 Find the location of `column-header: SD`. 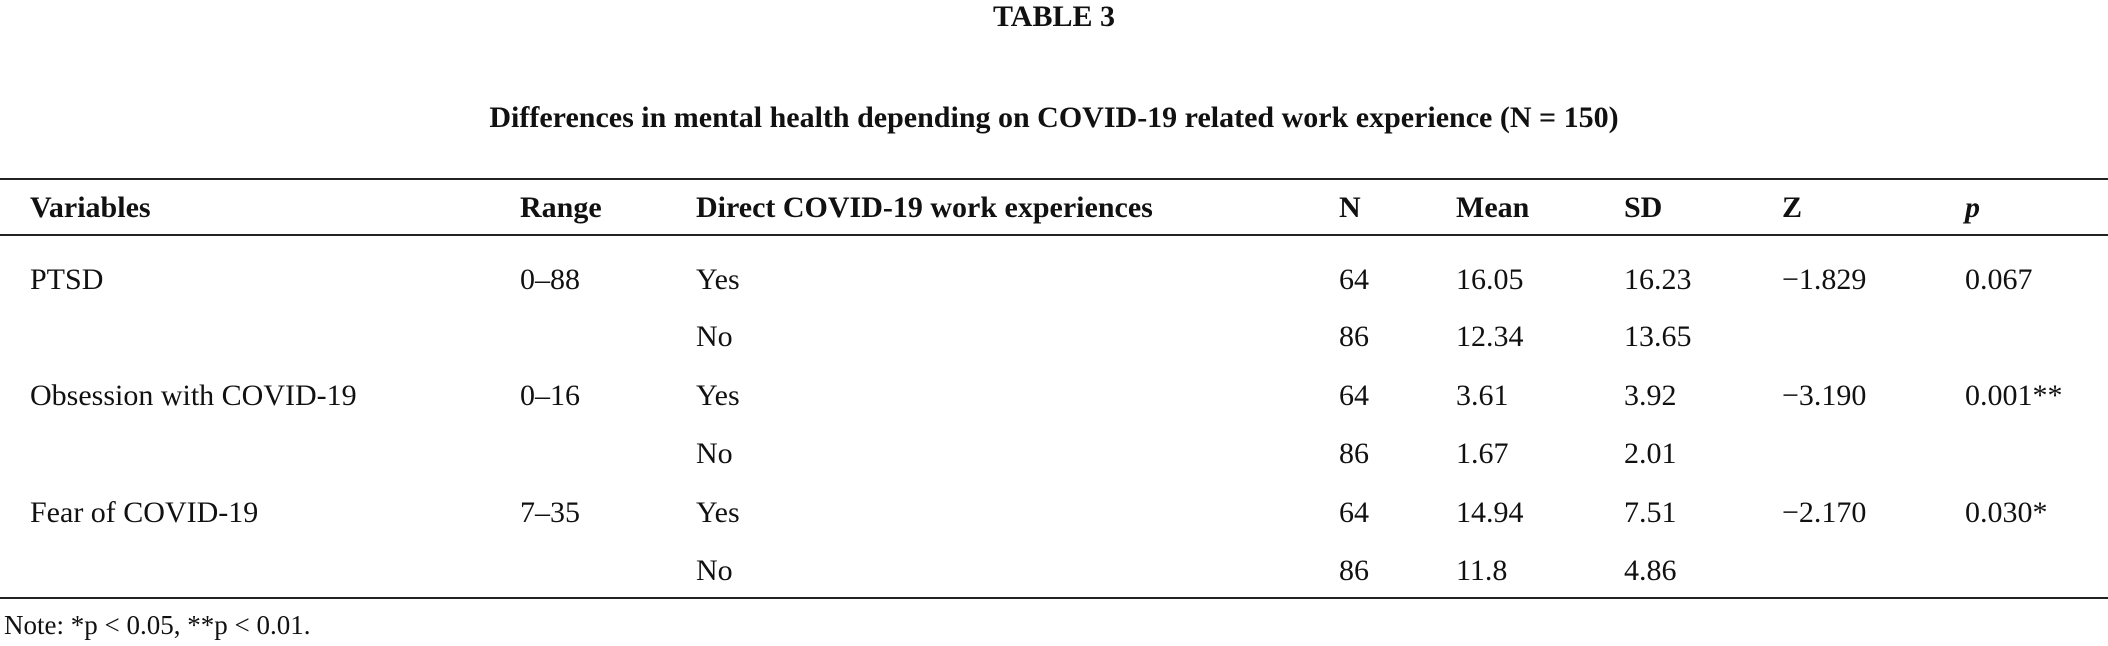

column-header: SD is located at coordinates (1643, 207).